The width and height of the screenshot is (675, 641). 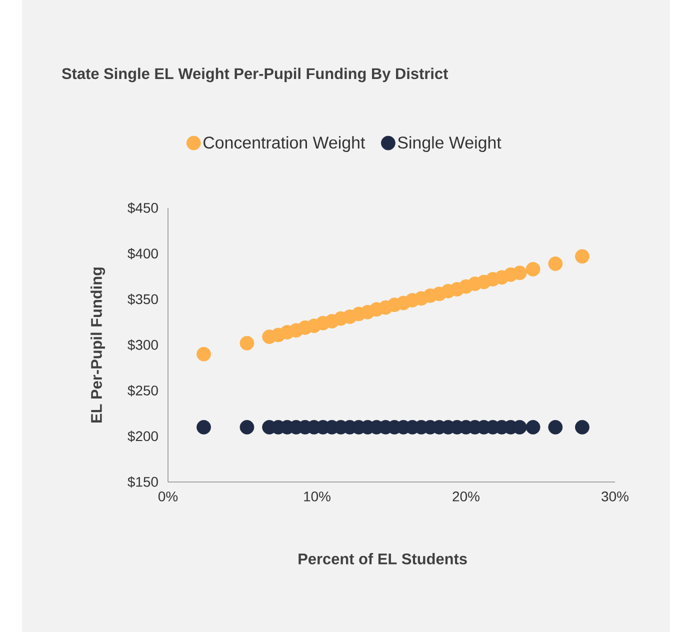 I want to click on y-tick-label: $350, so click(x=143, y=299).